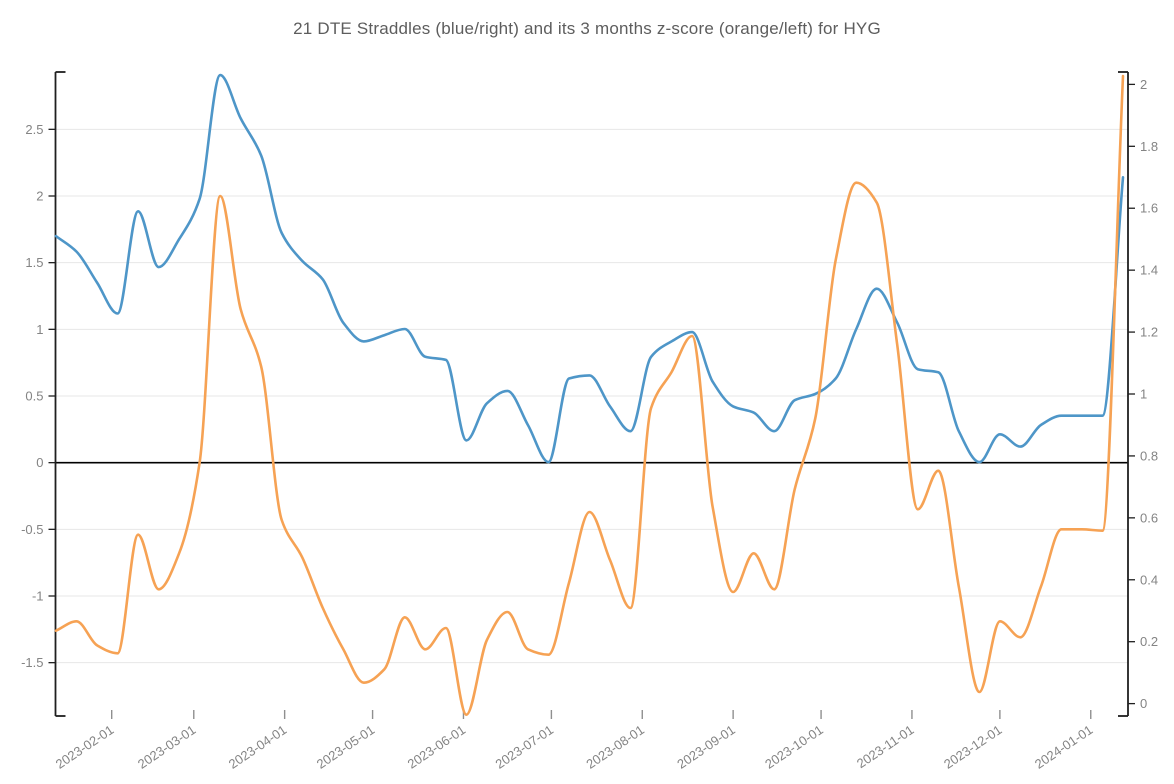 The image size is (1174, 784). Describe the element at coordinates (1143, 394) in the screenshot. I see `y-tick-label-right: 1` at that location.